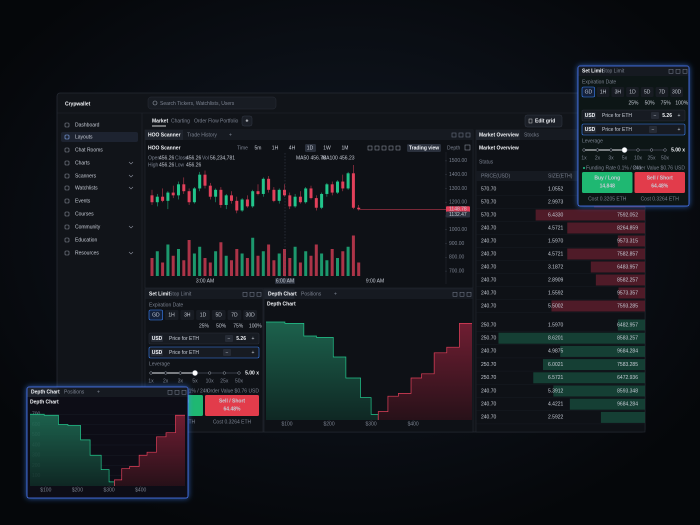  Describe the element at coordinates (202, 136) in the screenshot. I see `panel-tab: Trade History` at that location.